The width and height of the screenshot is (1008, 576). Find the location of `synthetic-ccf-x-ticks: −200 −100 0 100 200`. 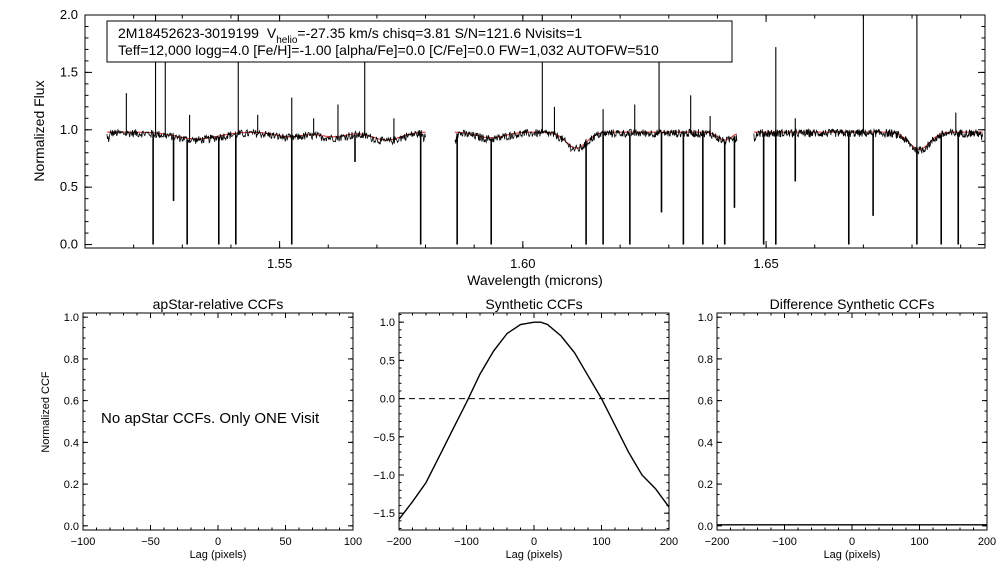

synthetic-ccf-x-ticks: −200 −100 0 100 200 is located at coordinates (532, 430).